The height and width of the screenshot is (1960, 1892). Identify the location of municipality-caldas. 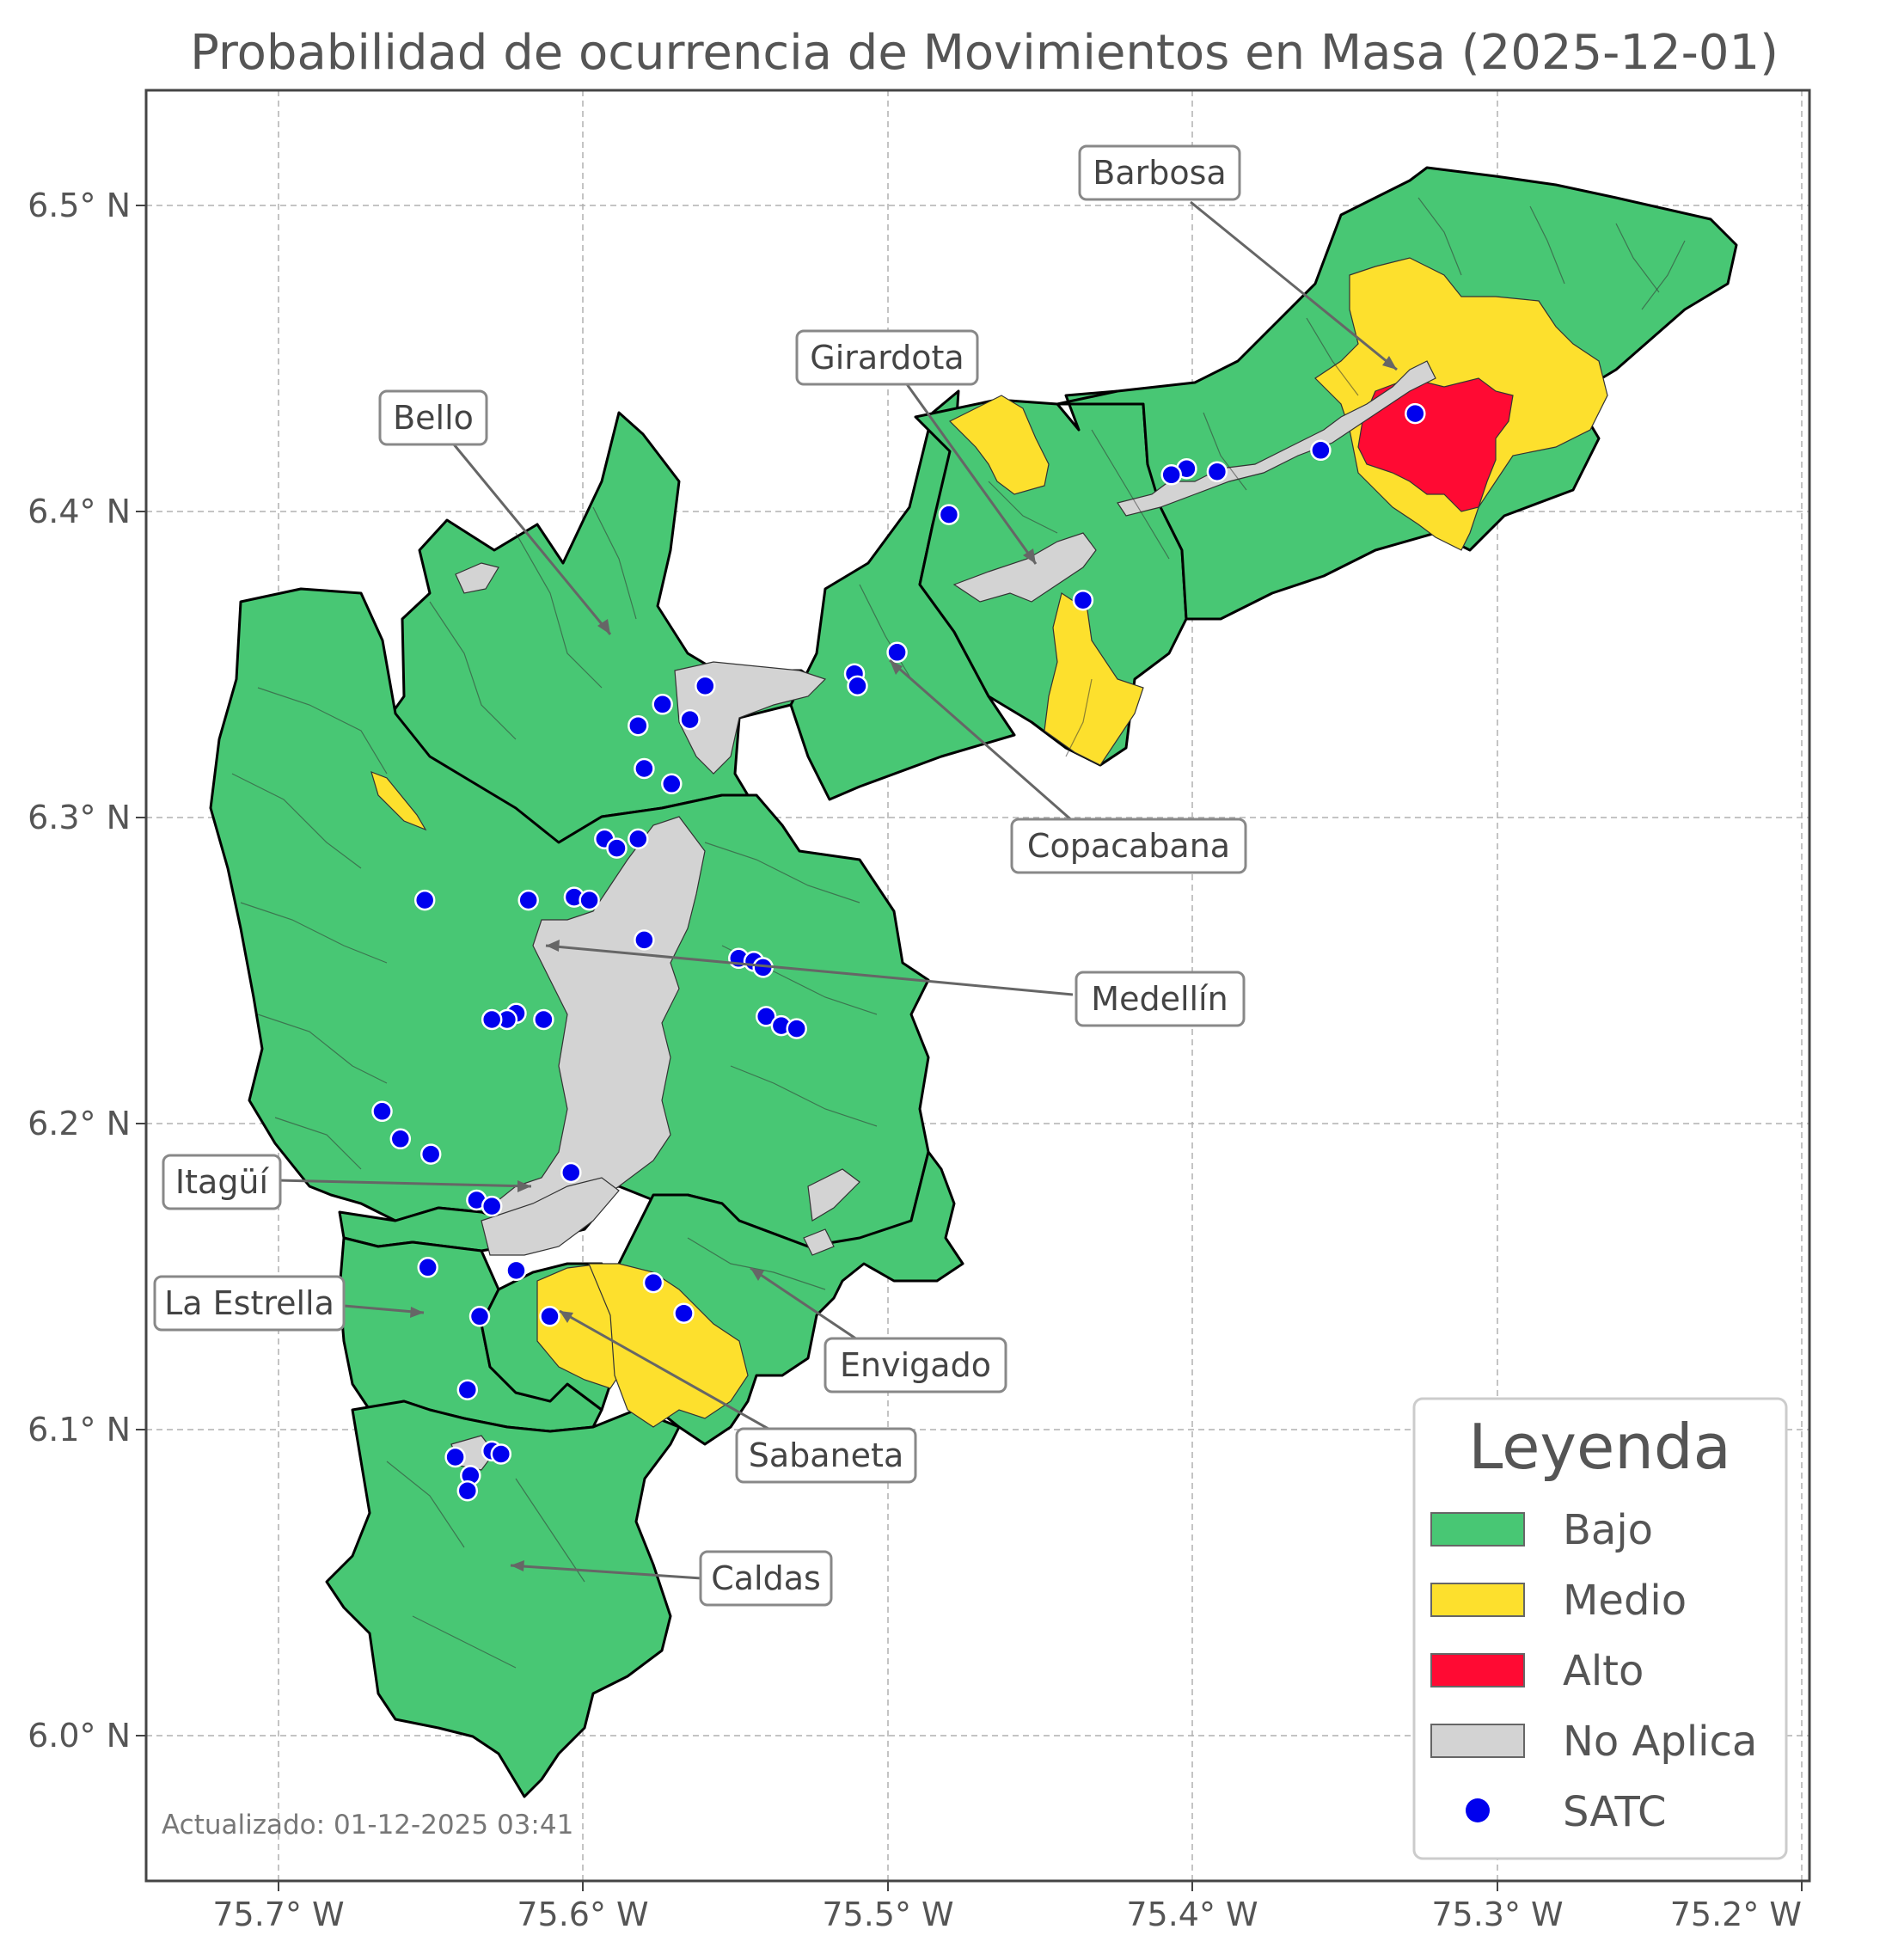
(503, 1599).